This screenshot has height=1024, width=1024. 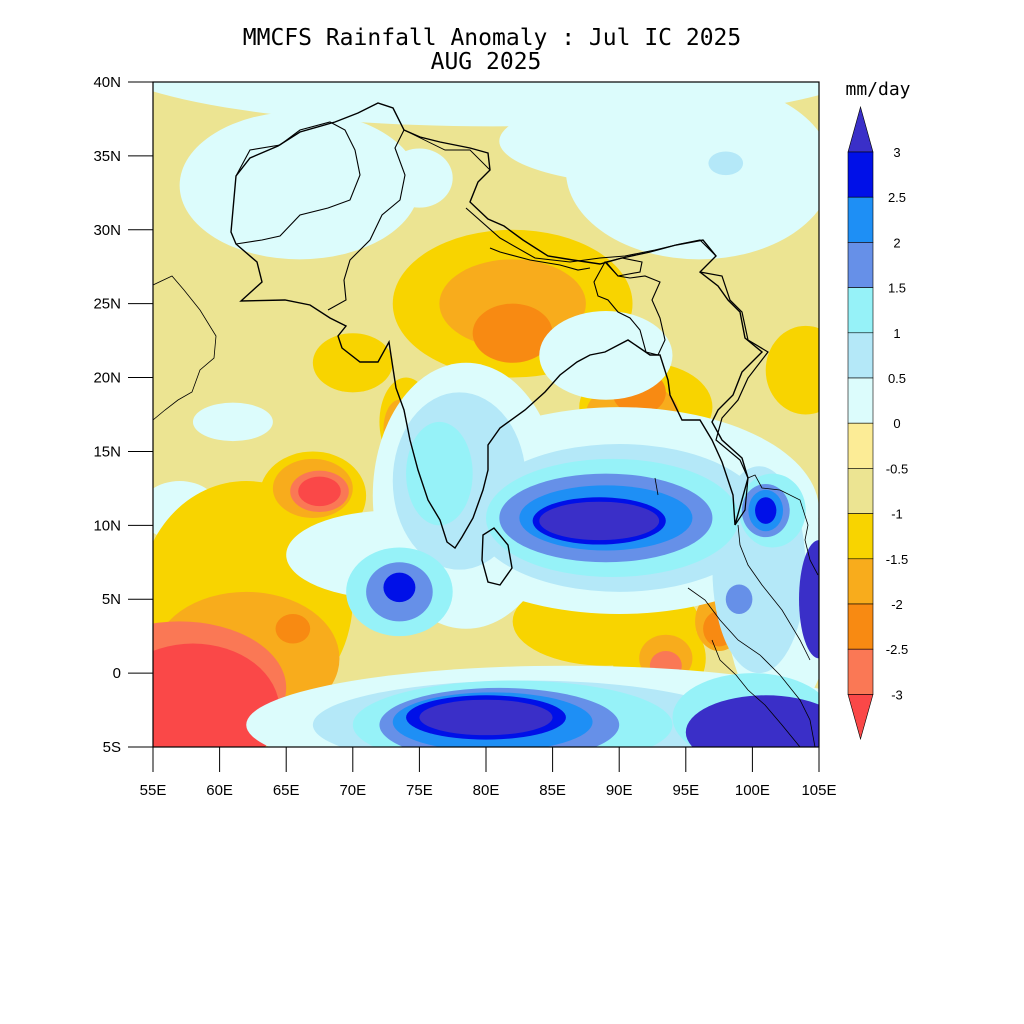 What do you see at coordinates (219, 790) in the screenshot?
I see `lon-tick-label: 60E` at bounding box center [219, 790].